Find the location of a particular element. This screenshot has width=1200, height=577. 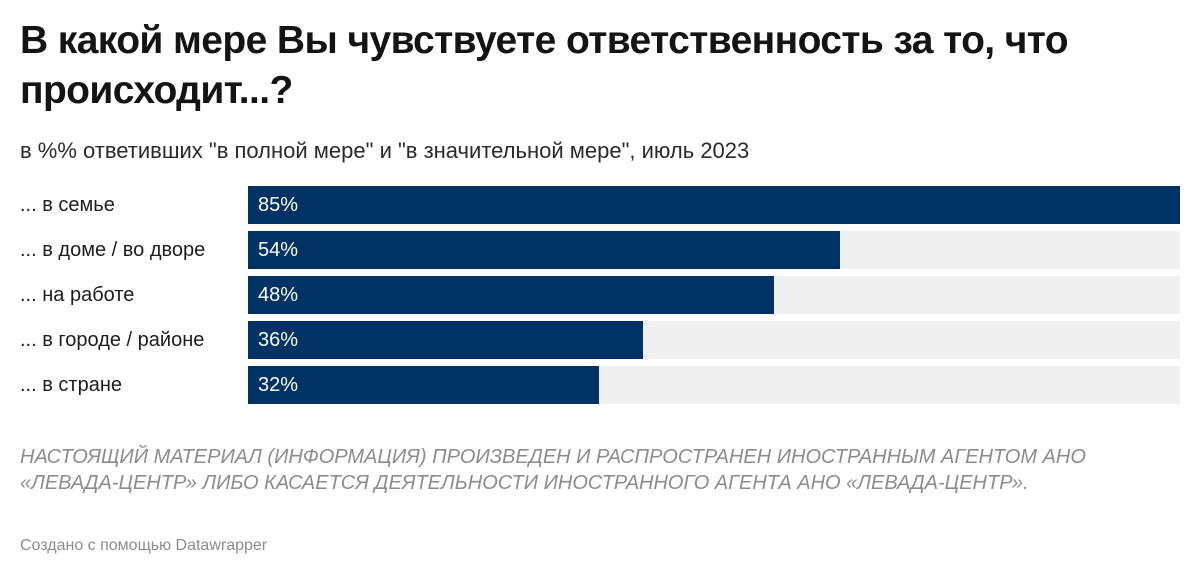

bar-row: ... на работе 48% is located at coordinates (600, 295).